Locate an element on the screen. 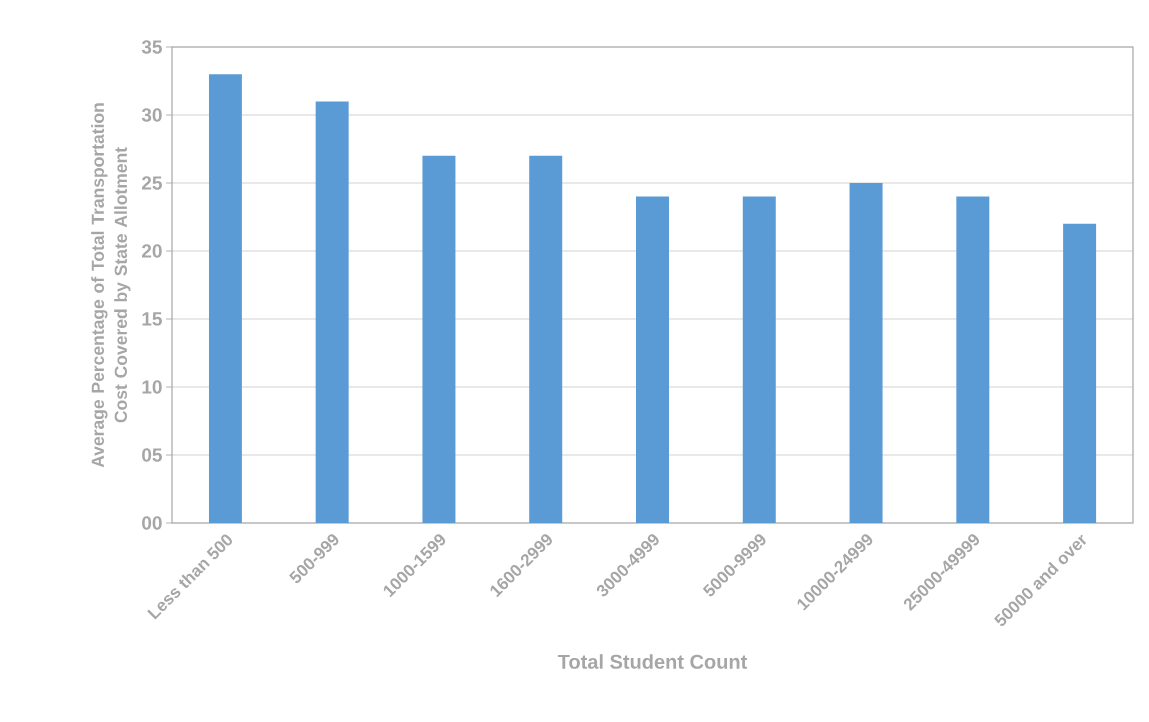  y-tick-label: 25 is located at coordinates (152, 183).